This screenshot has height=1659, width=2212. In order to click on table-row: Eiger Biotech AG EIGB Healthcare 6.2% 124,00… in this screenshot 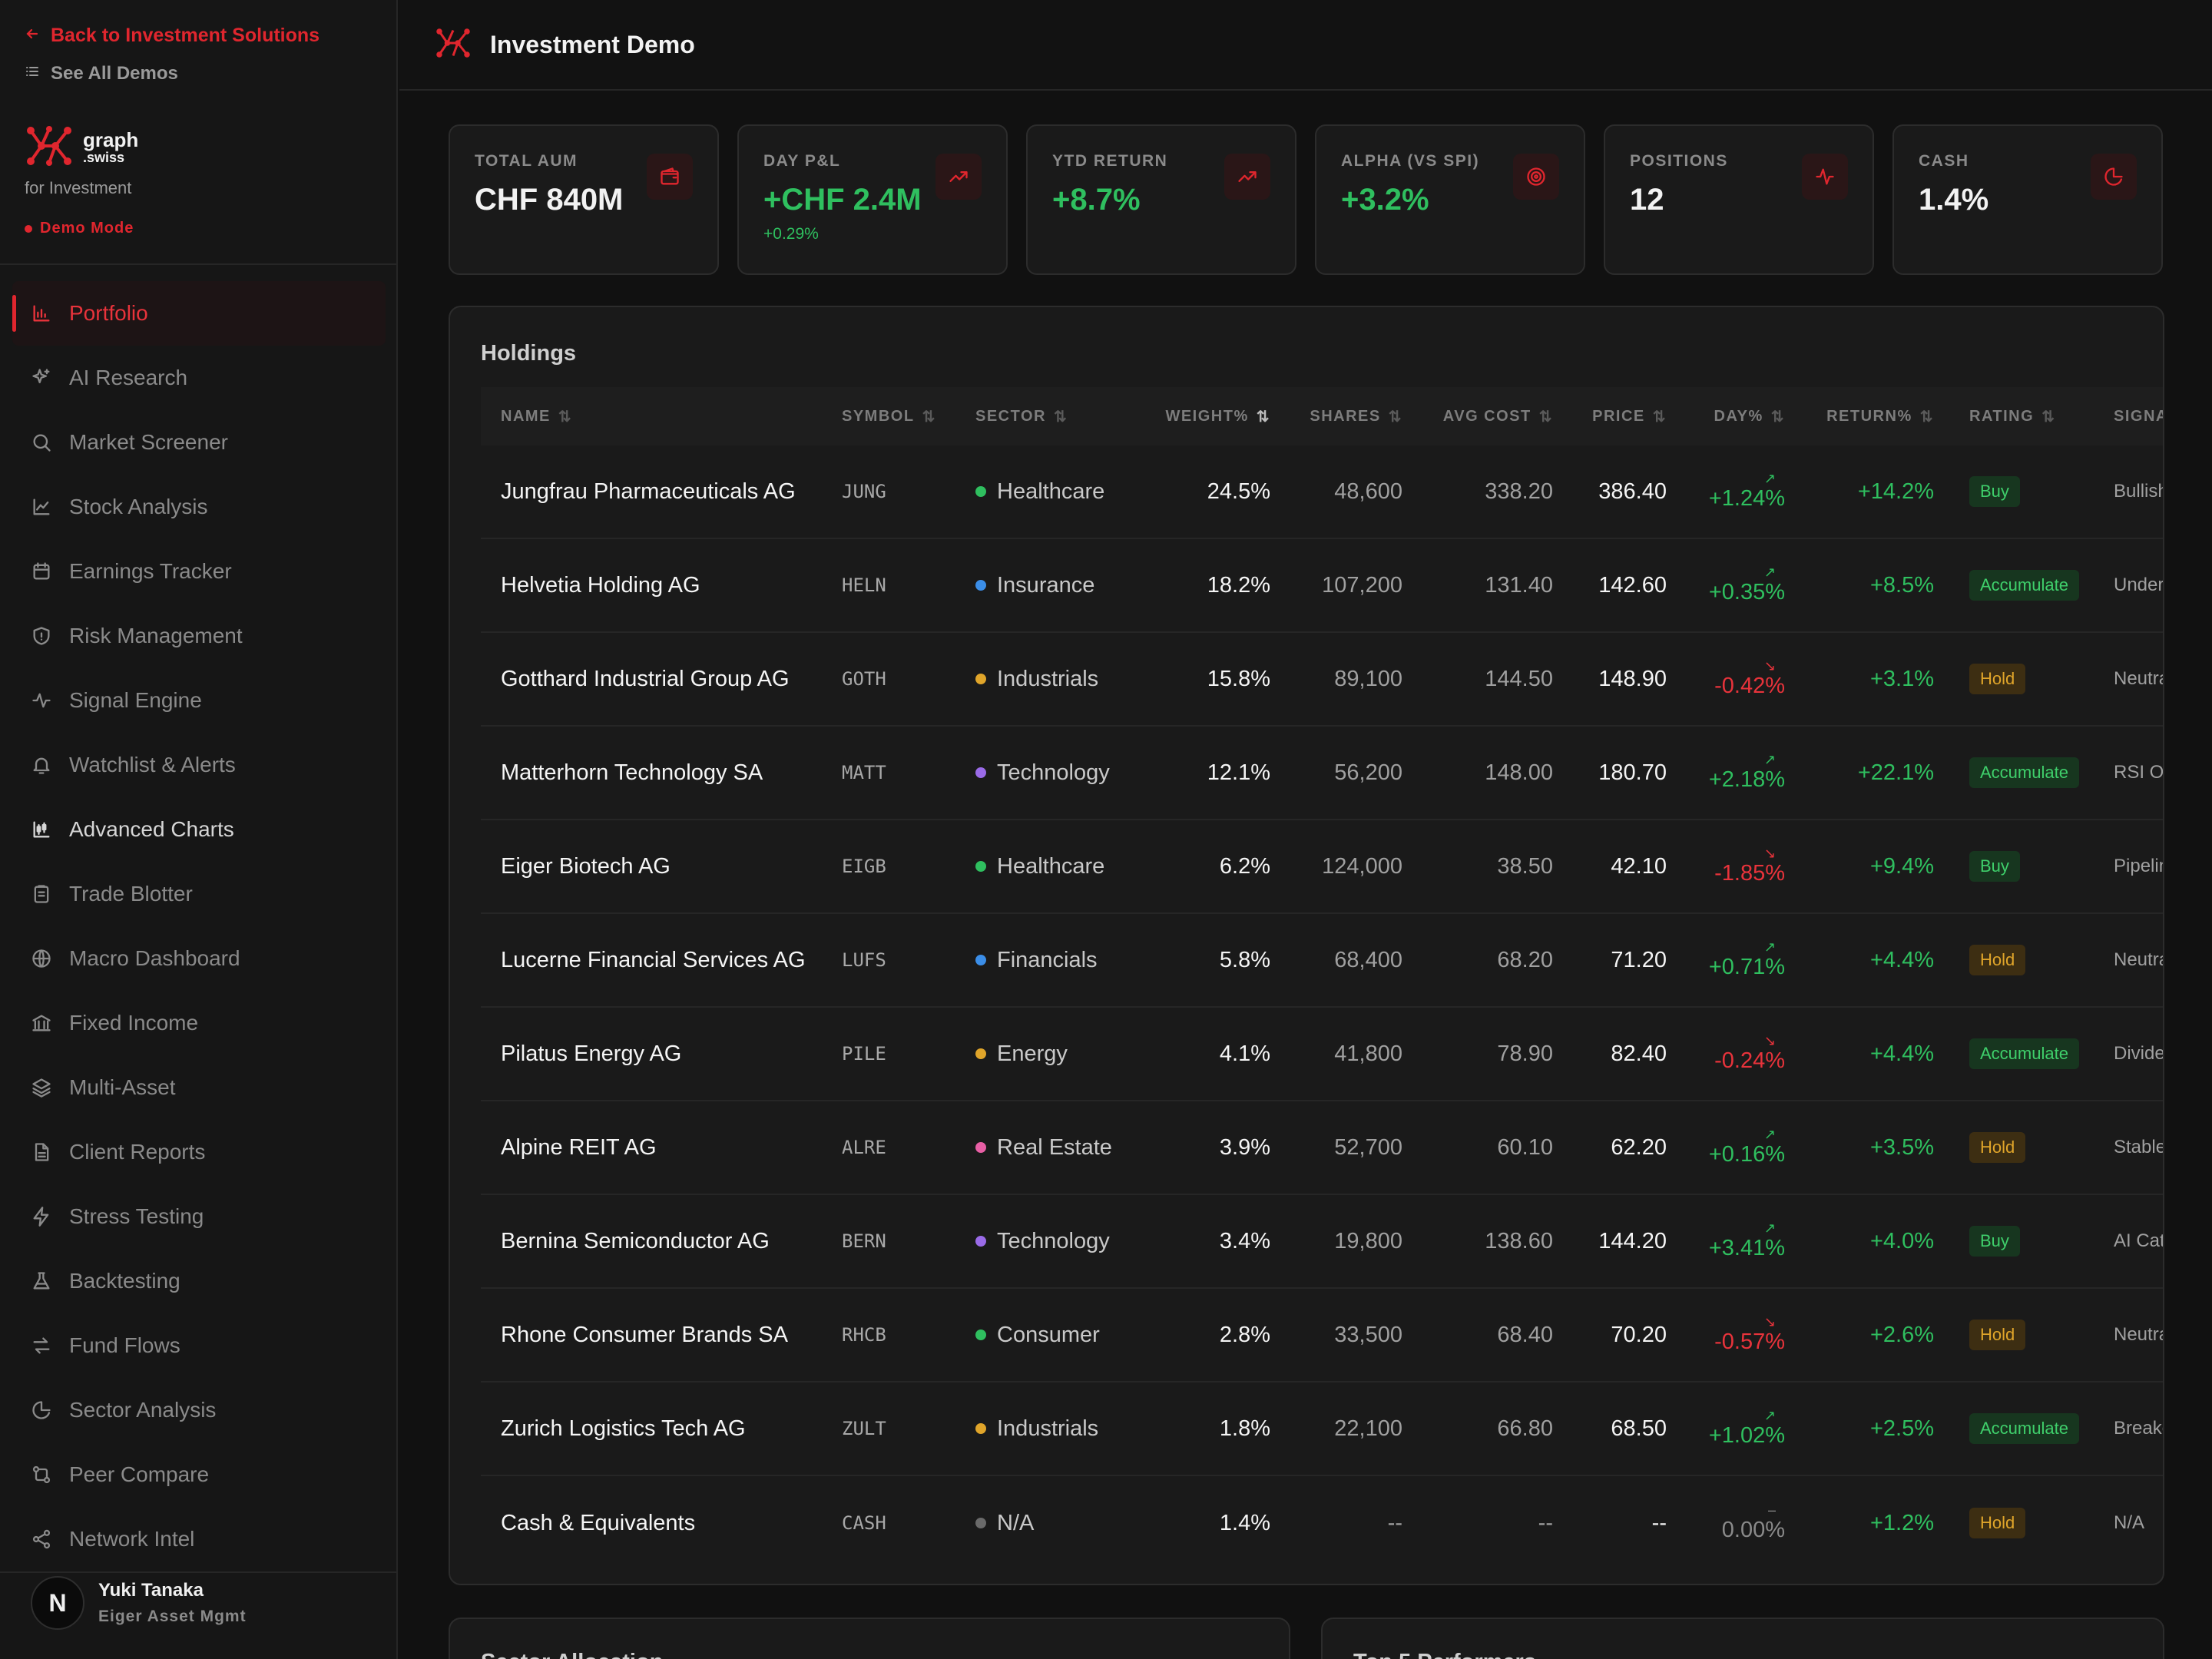, I will do `click(1322, 867)`.